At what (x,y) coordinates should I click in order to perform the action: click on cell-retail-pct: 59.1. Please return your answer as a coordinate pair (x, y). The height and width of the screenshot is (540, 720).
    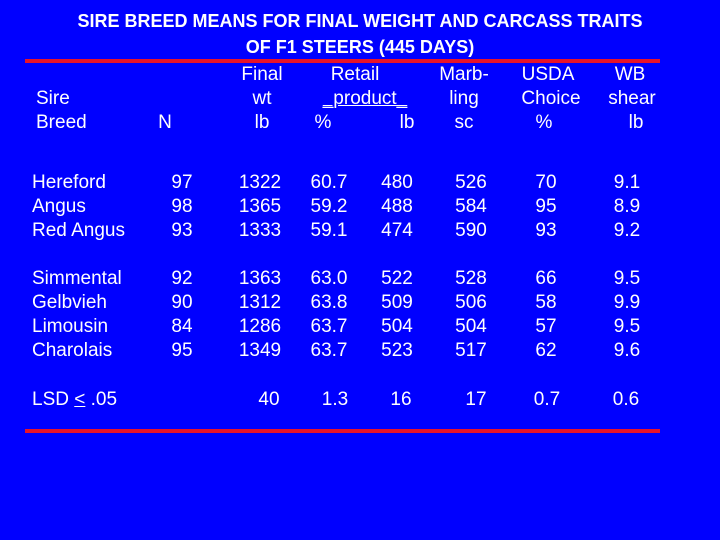
    Looking at the image, I should click on (329, 230).